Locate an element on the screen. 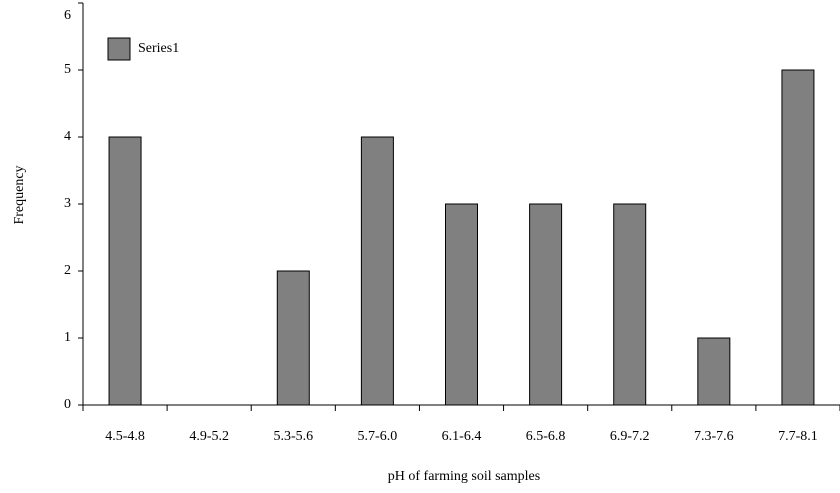 This screenshot has height=493, width=840. y-tick-label: 1 is located at coordinates (67, 337).